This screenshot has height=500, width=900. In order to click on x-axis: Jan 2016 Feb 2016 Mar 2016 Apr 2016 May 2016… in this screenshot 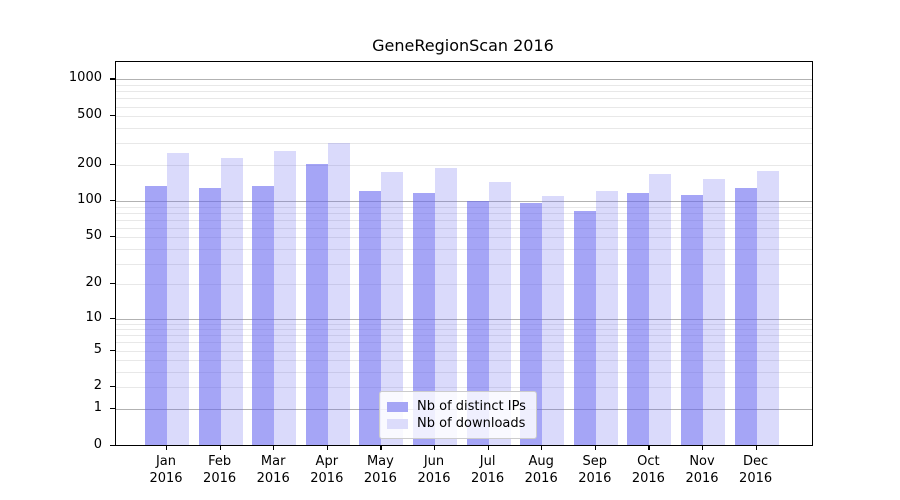, I will do `click(463, 472)`.